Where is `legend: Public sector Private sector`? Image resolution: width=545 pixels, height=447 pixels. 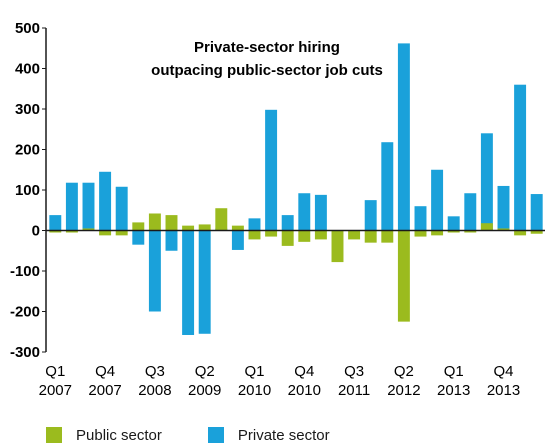 legend: Public sector Private sector is located at coordinates (211, 435).